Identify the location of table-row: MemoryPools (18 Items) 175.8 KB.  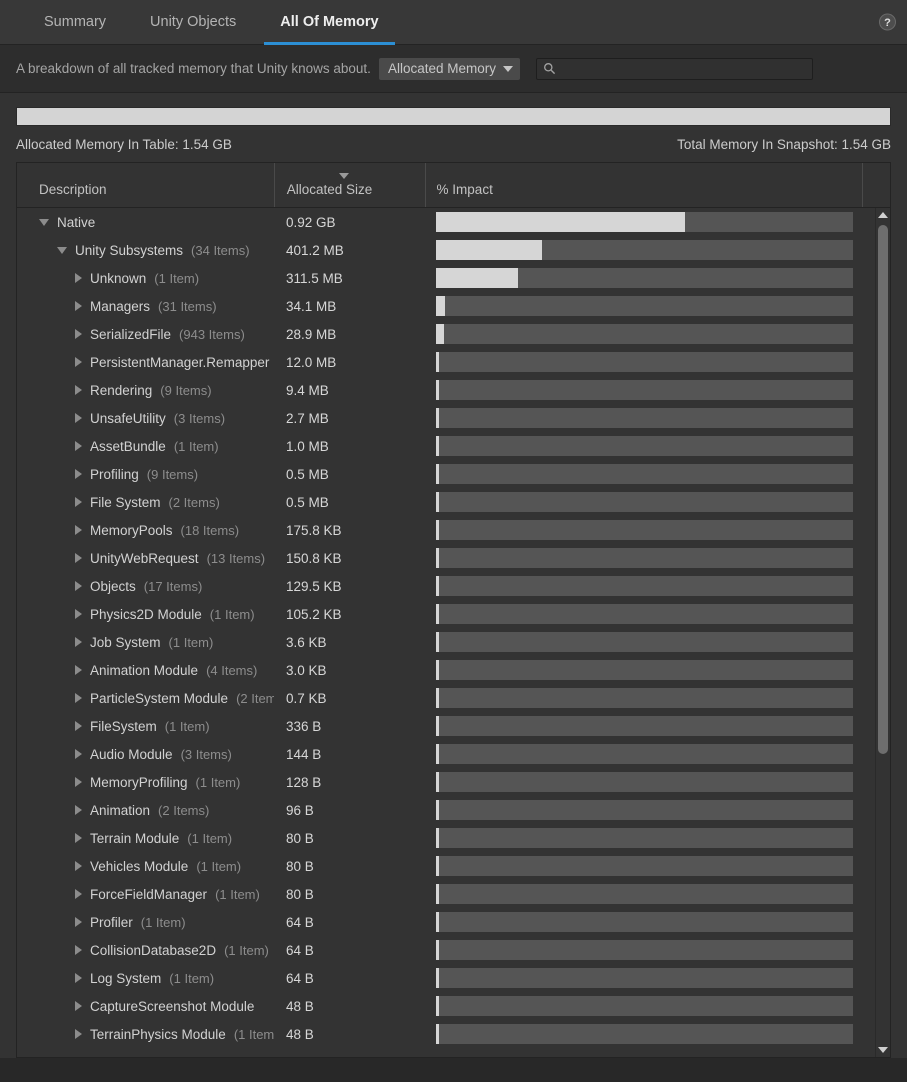
(446, 530).